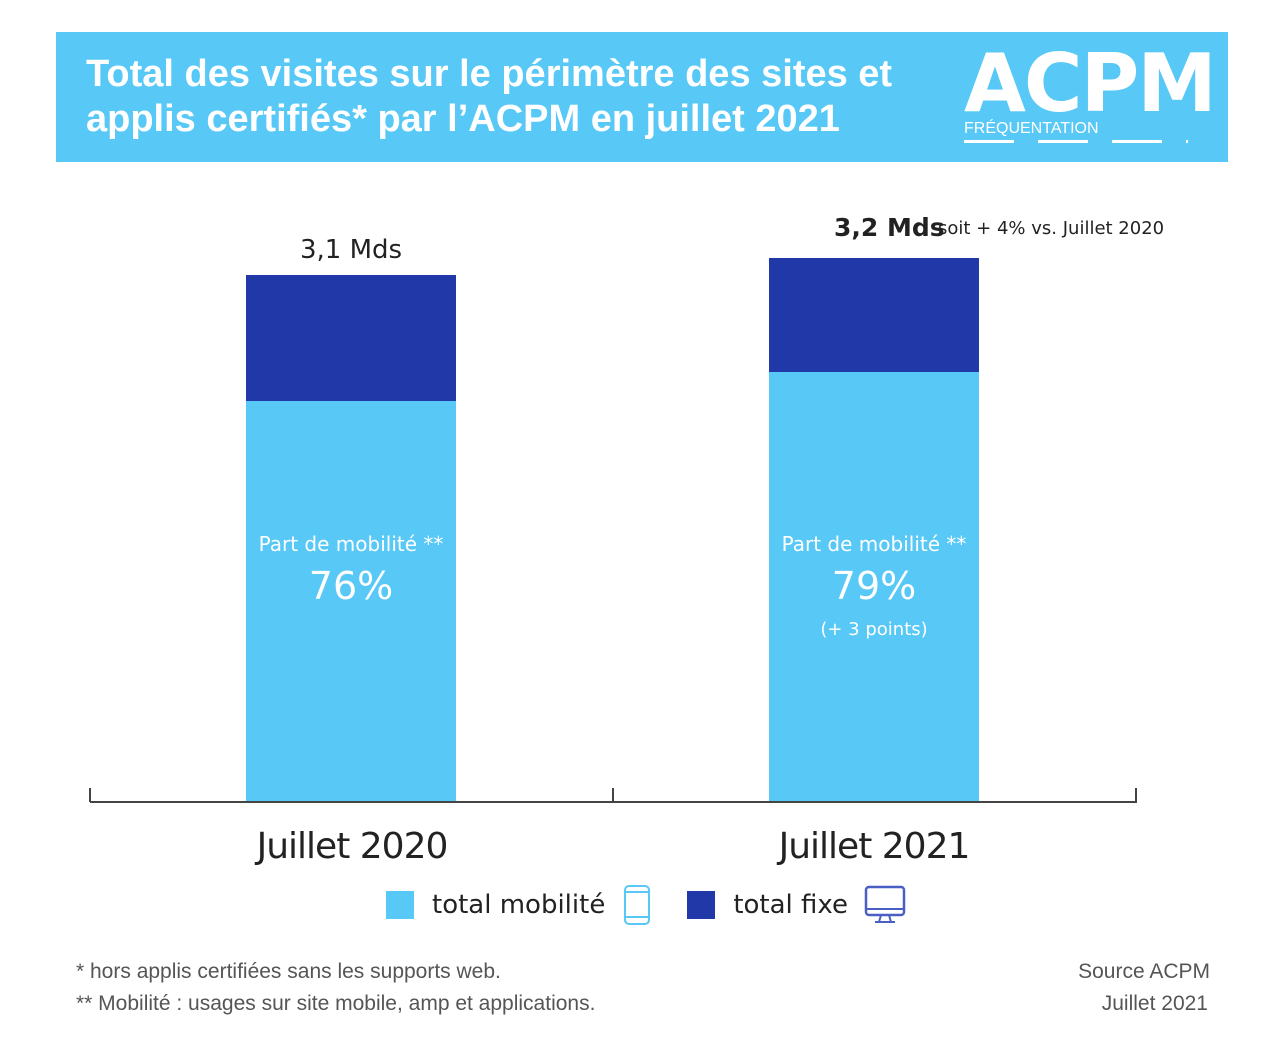 The height and width of the screenshot is (1060, 1280). Describe the element at coordinates (791, 905) in the screenshot. I see `legend-label-fixe: total fixe` at that location.